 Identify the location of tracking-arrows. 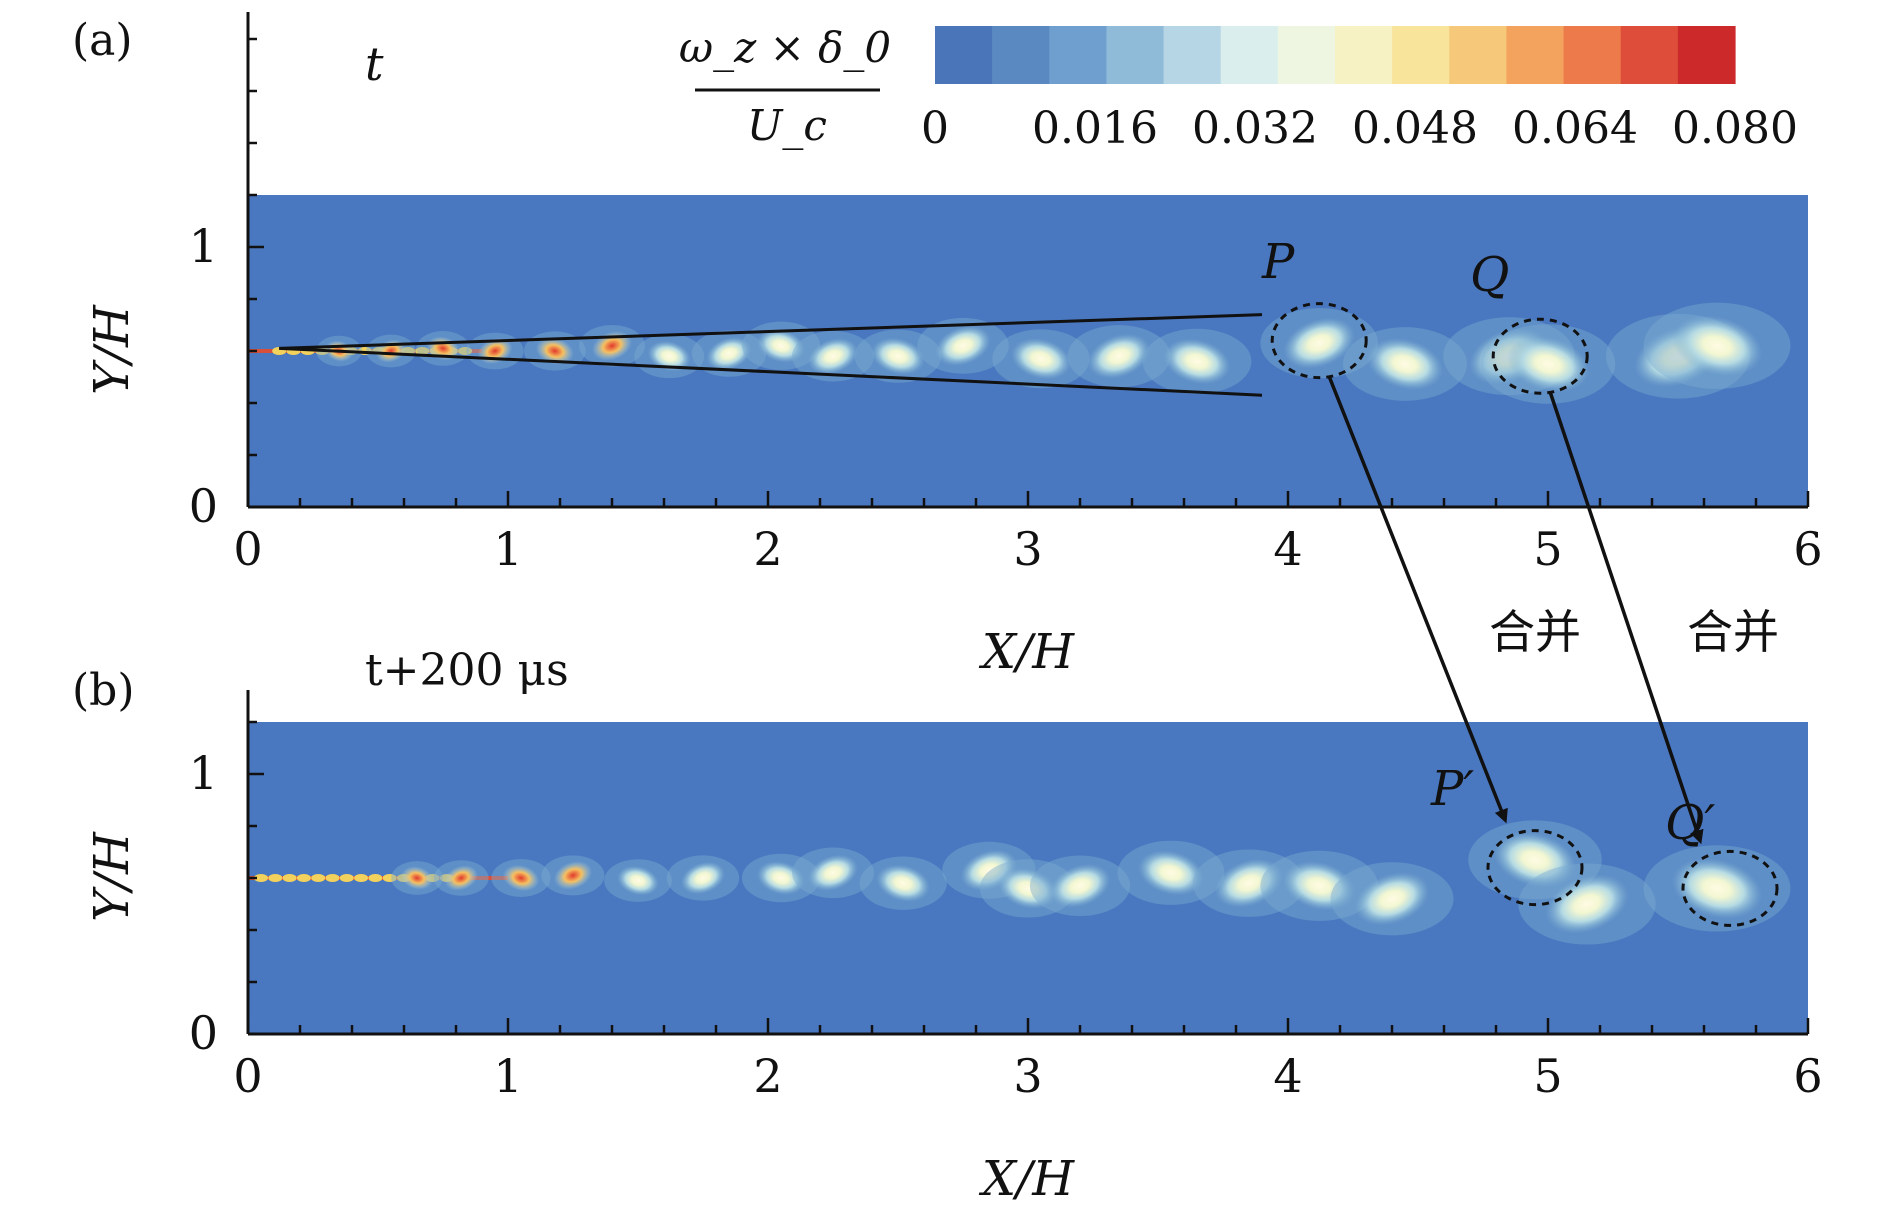
(1515, 610).